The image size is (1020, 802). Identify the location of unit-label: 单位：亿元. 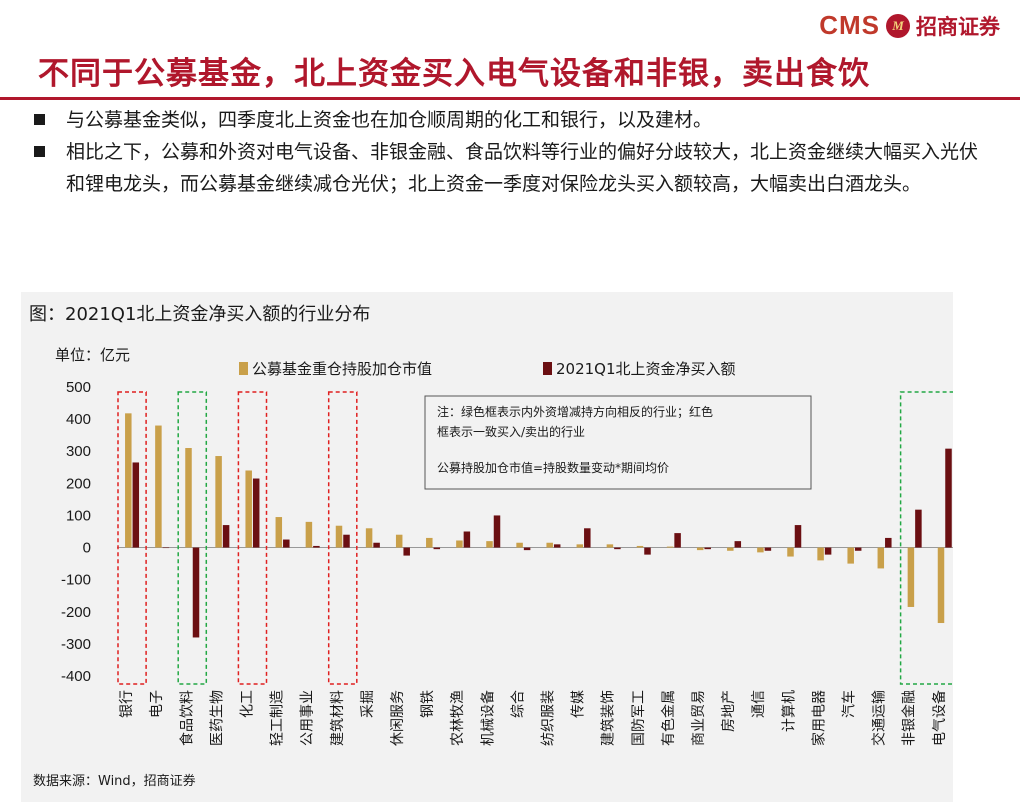
(92, 355).